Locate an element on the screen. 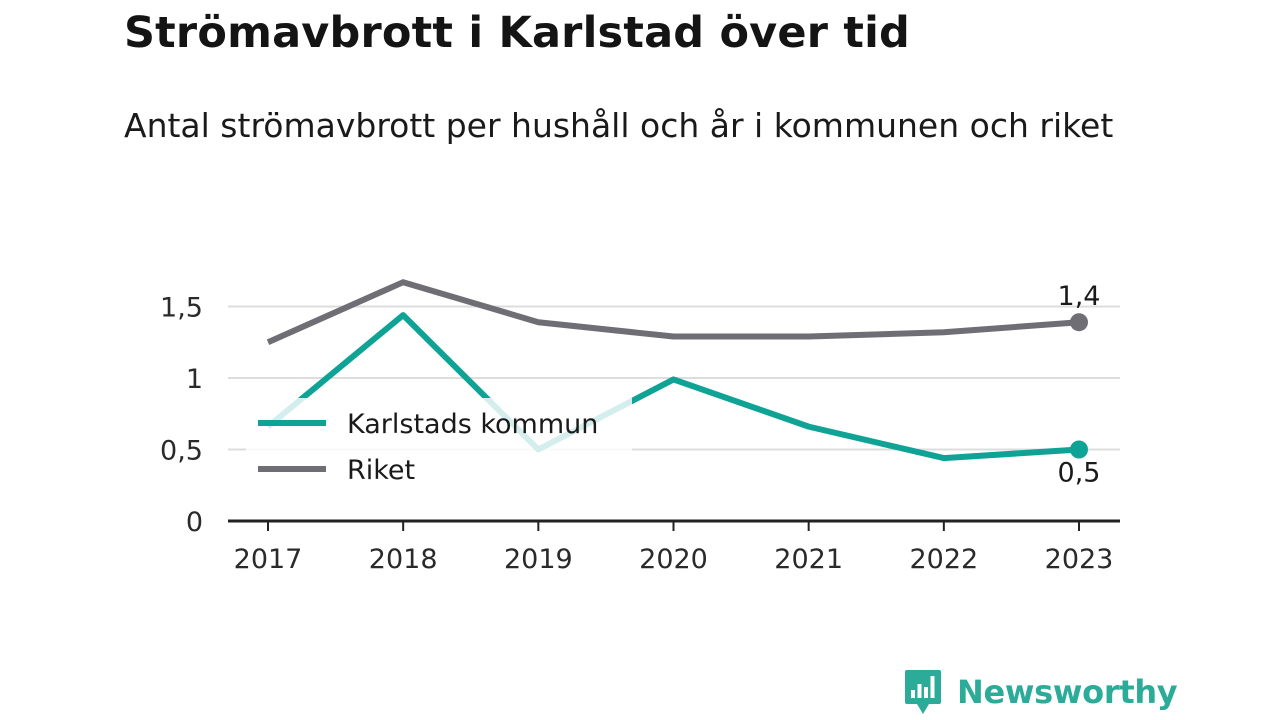 The width and height of the screenshot is (1280, 720). series-line-karlstads-kommun is located at coordinates (673, 387).